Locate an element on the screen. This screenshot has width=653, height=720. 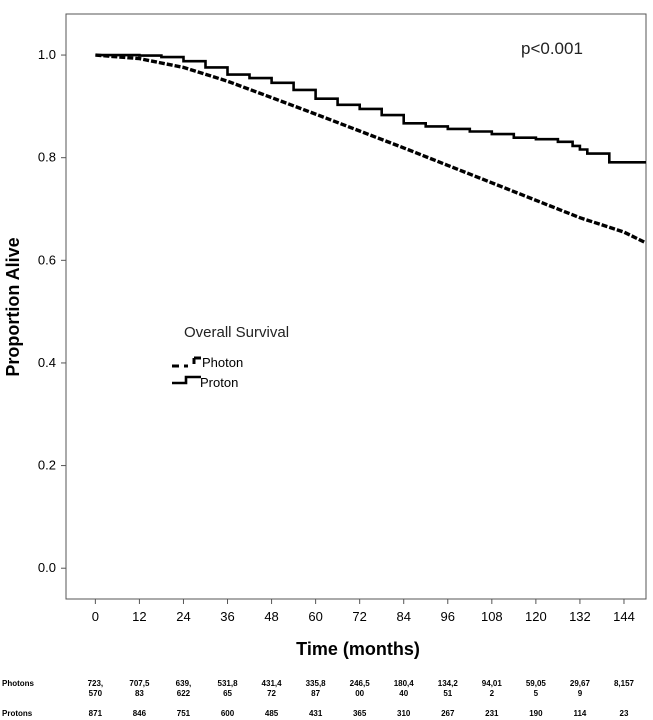
risk-value: 335,8 is located at coordinates (316, 683).